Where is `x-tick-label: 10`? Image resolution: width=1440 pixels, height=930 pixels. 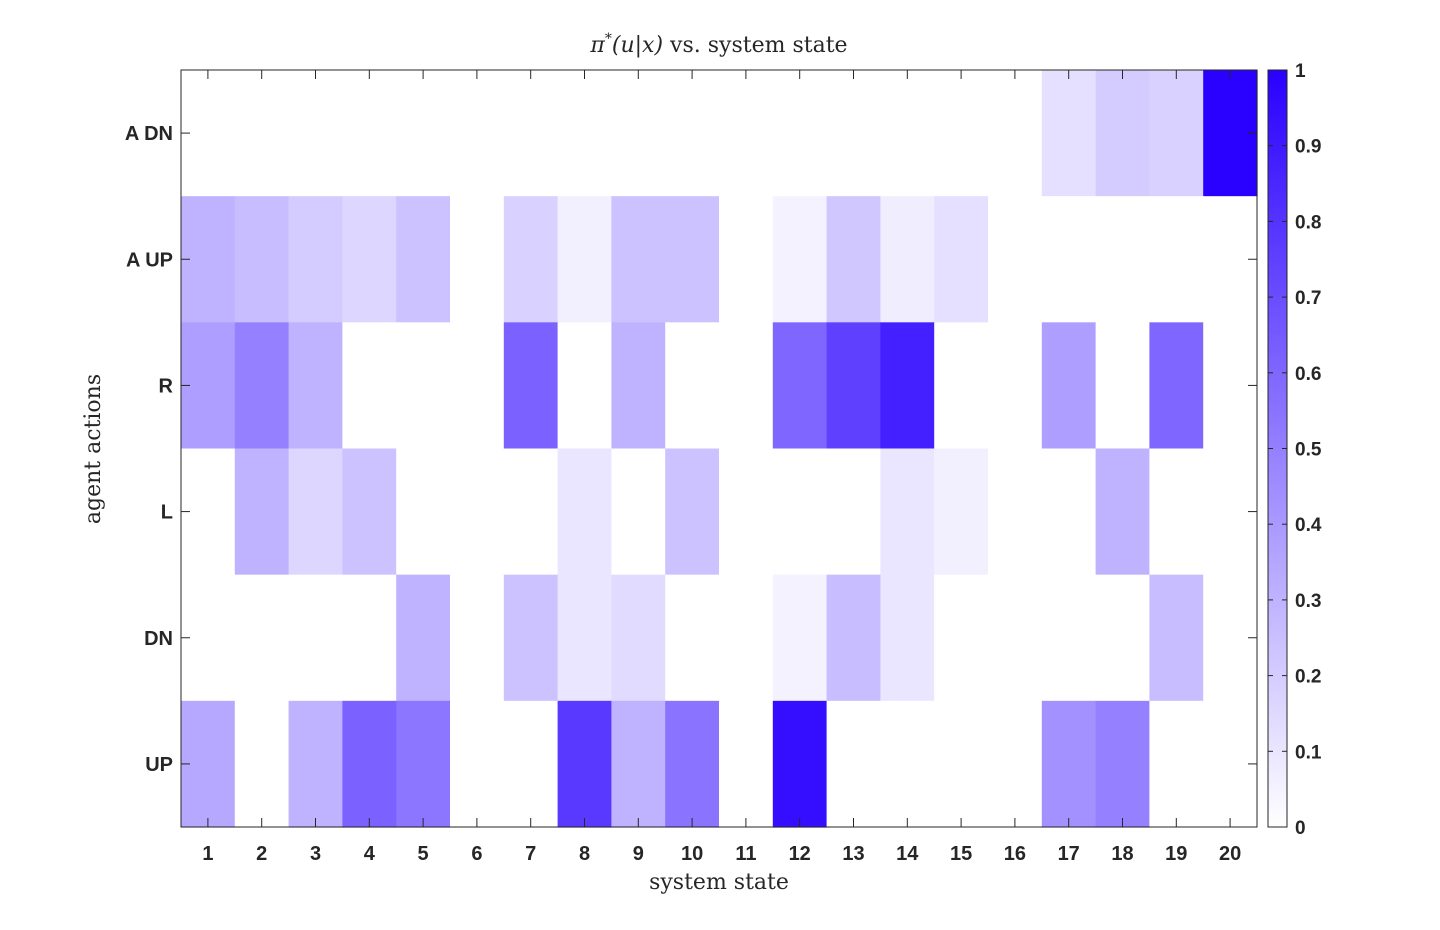 x-tick-label: 10 is located at coordinates (692, 854).